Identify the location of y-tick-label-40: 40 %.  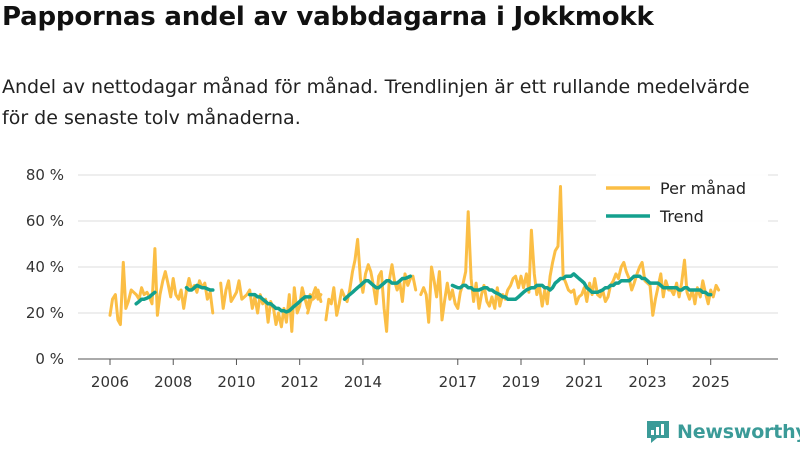
(45, 267).